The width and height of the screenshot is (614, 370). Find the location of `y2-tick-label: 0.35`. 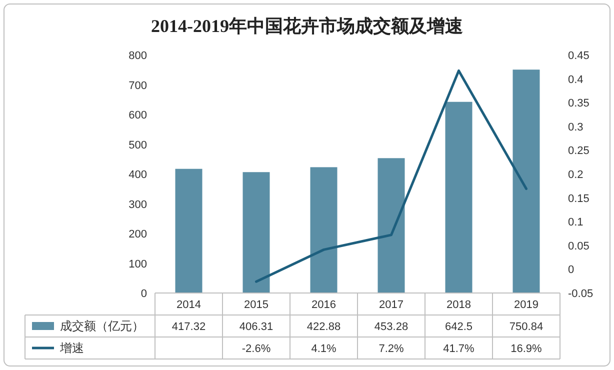

y2-tick-label: 0.35 is located at coordinates (579, 104).